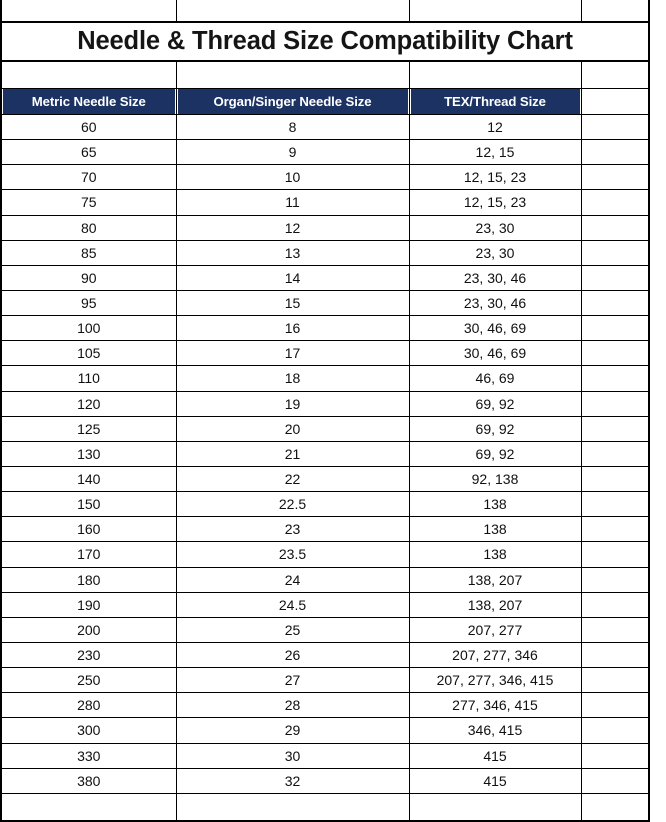  I want to click on cell-organ-singer-needle-size: 32, so click(292, 780).